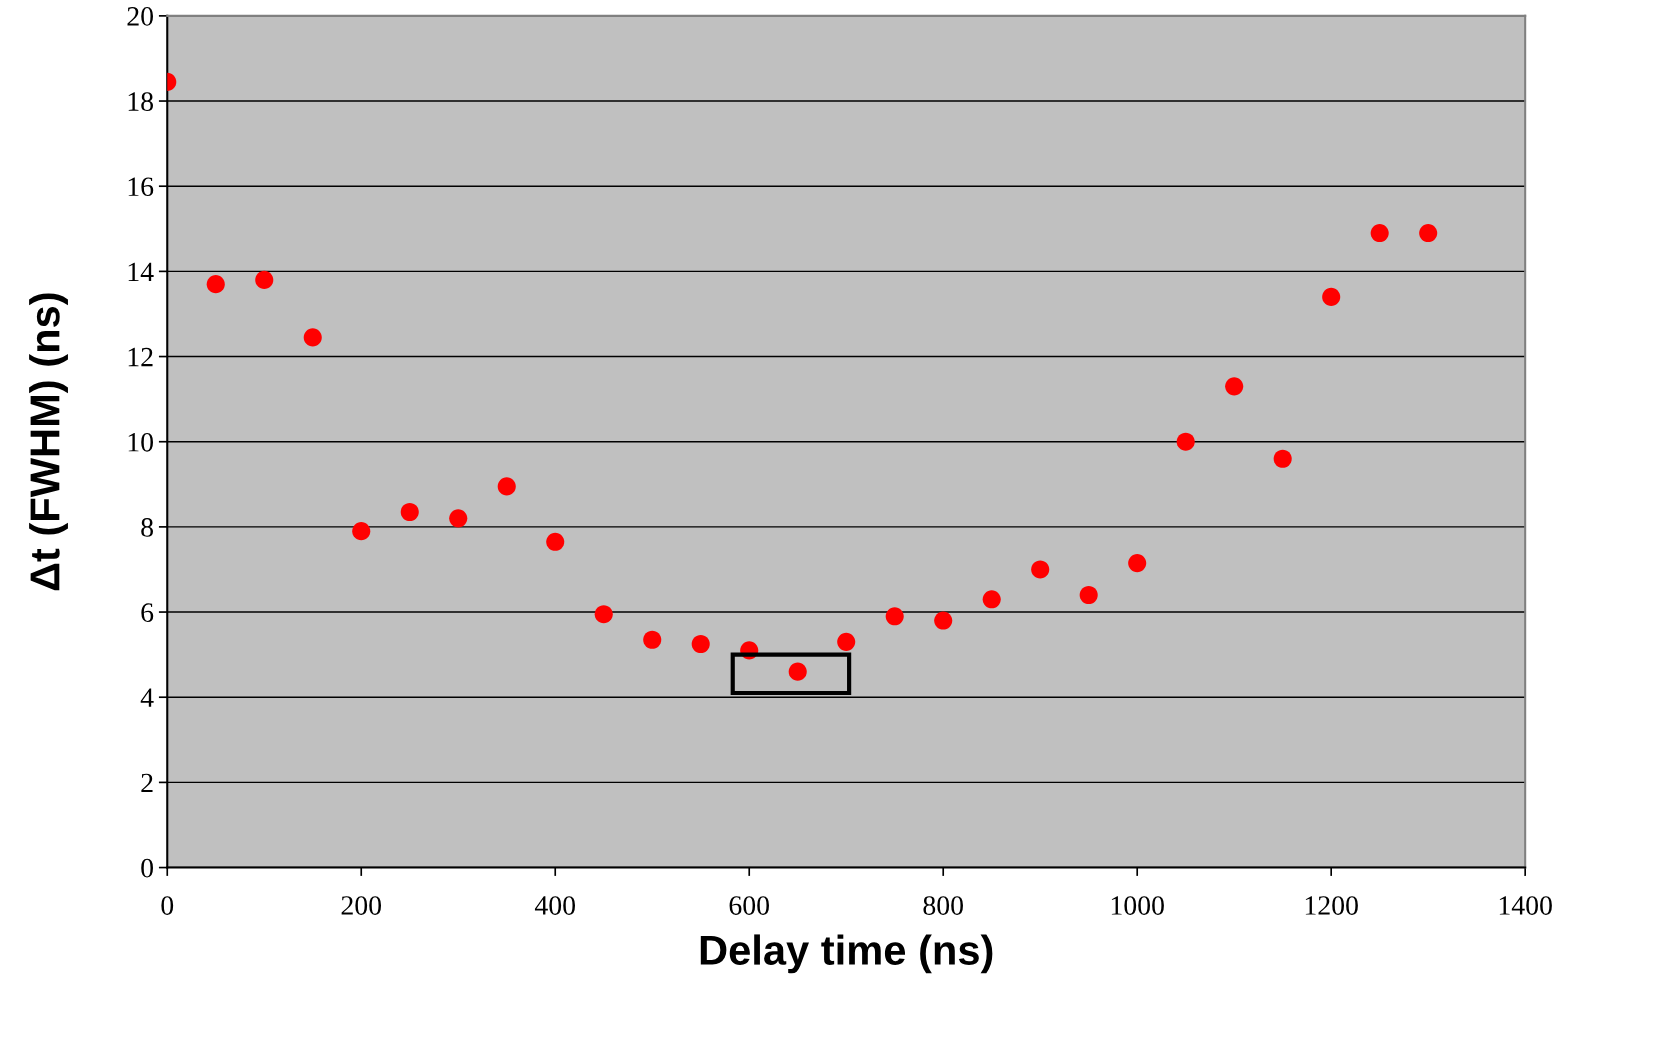 Image resolution: width=1656 pixels, height=1058 pixels. What do you see at coordinates (141, 187) in the screenshot?
I see `y-tick-label: 16` at bounding box center [141, 187].